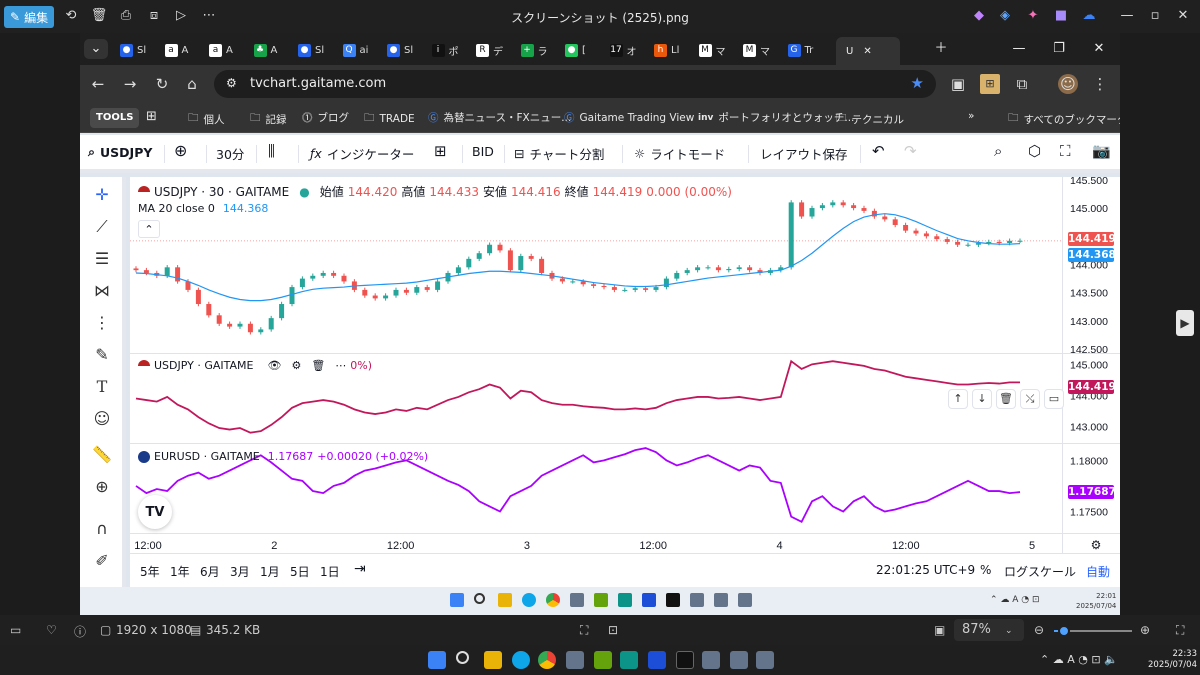 The height and width of the screenshot is (675, 1200). I want to click on browser-tab: G Tr, so click(807, 50).